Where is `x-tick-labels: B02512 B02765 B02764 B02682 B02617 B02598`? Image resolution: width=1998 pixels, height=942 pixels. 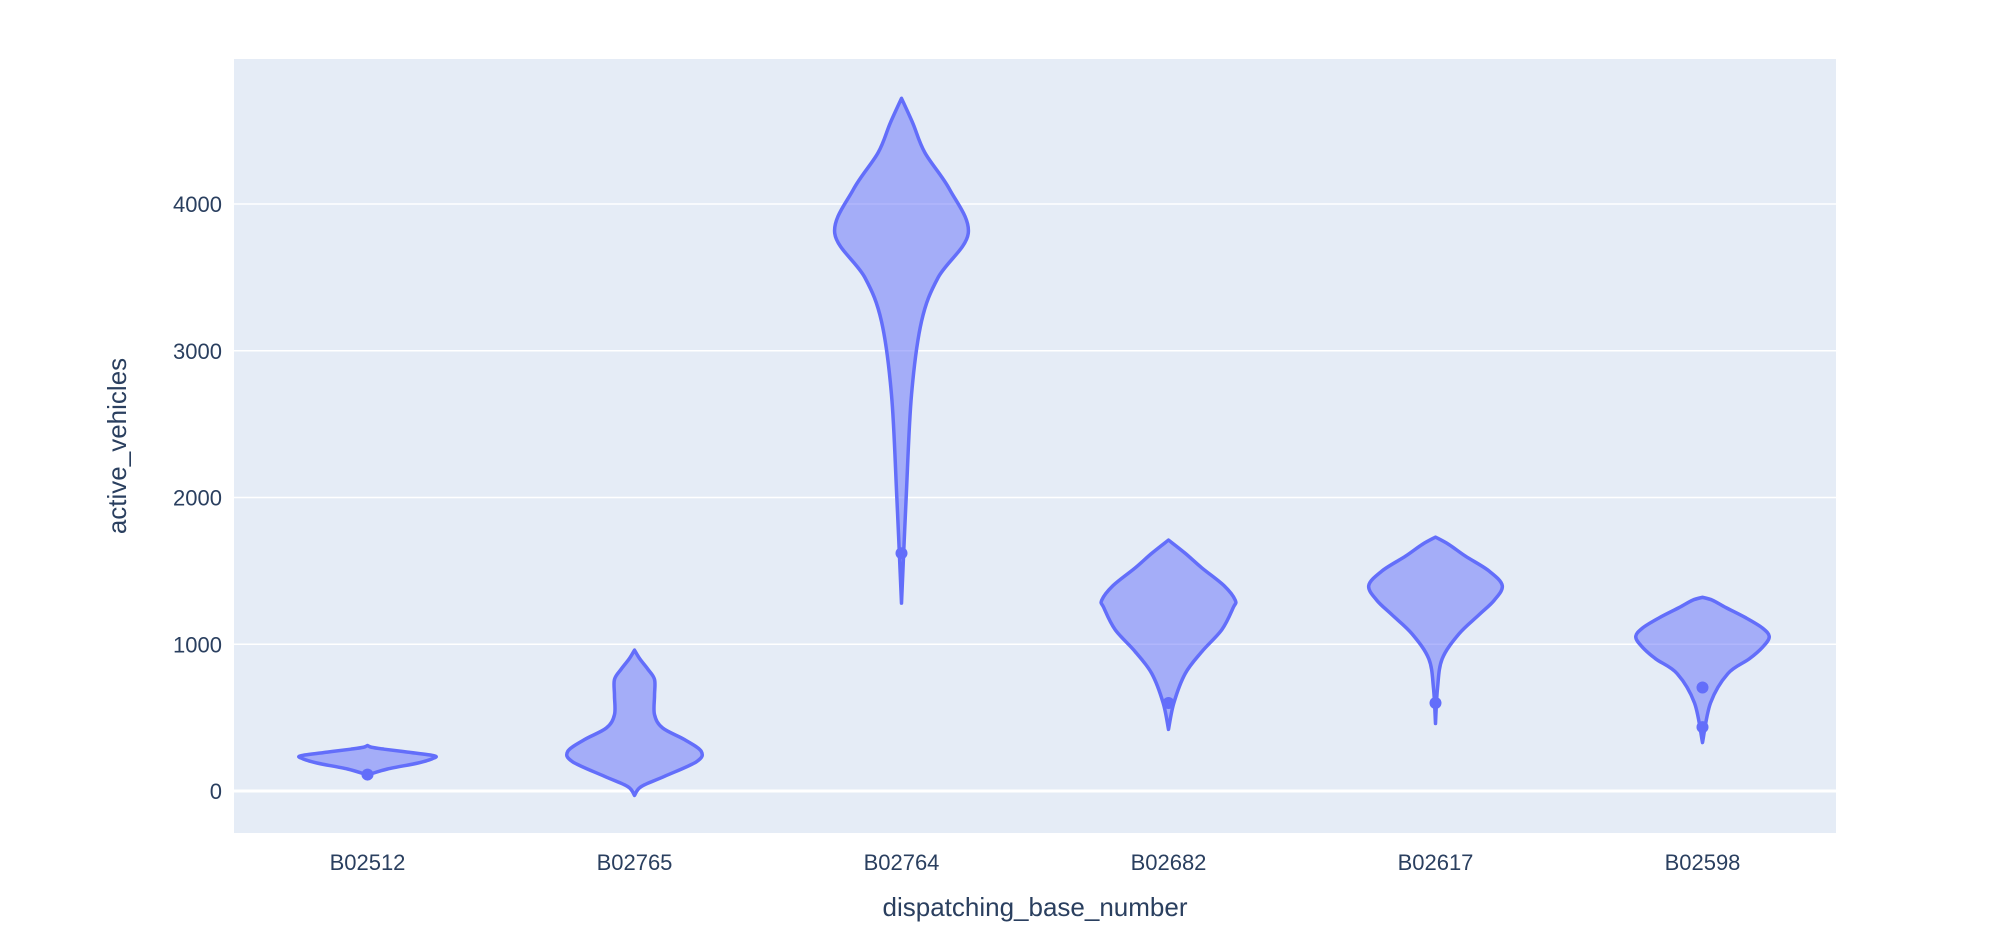 x-tick-labels: B02512 B02765 B02764 B02682 B02617 B02598 is located at coordinates (1035, 862).